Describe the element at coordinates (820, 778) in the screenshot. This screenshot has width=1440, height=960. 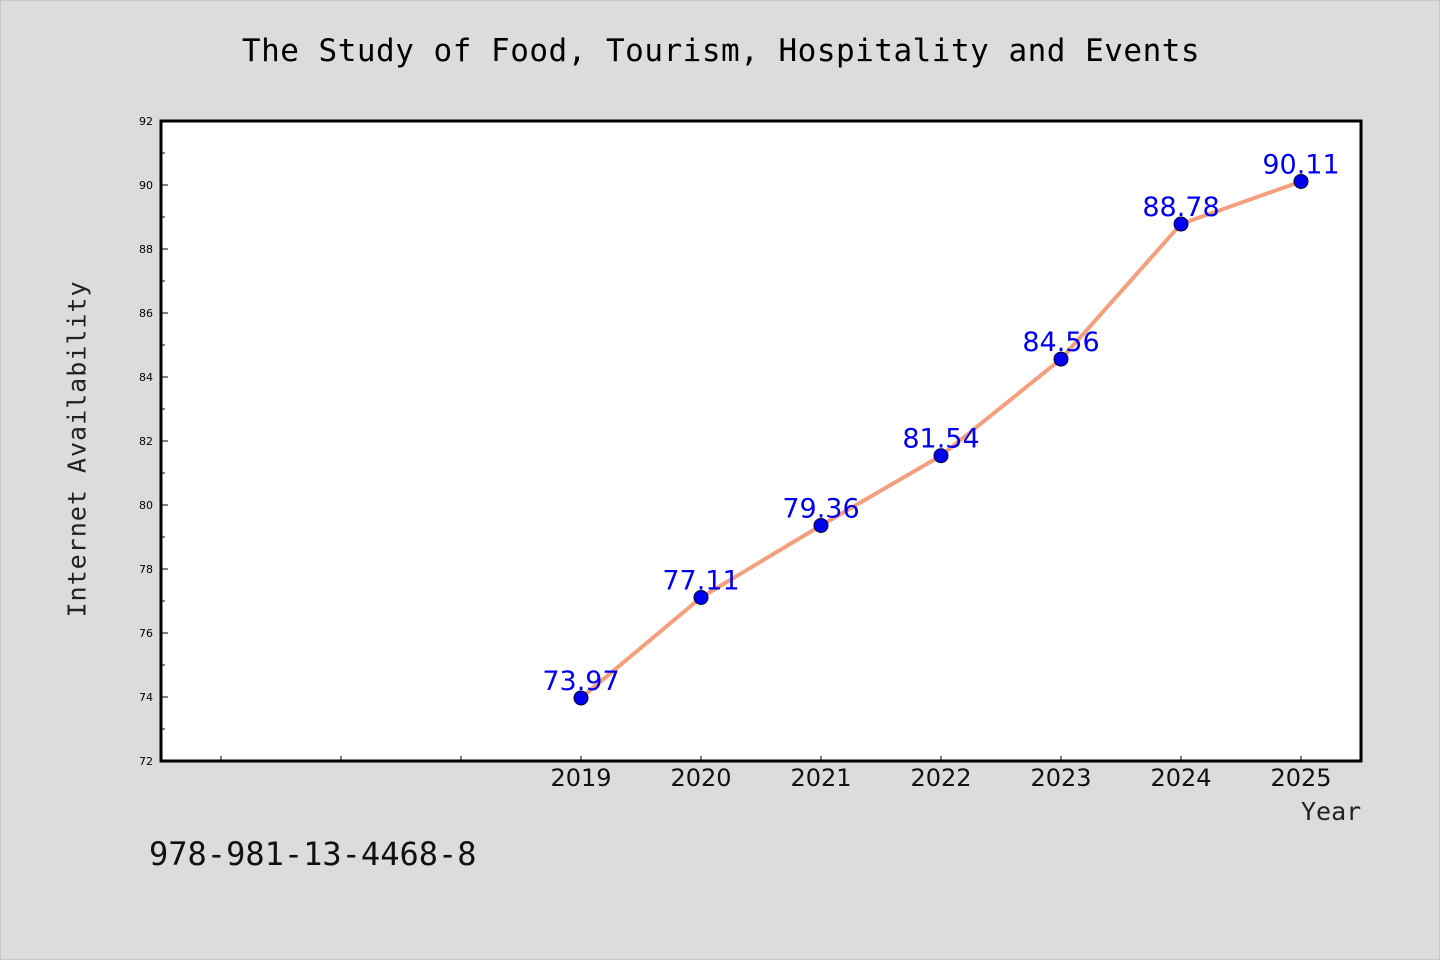
I see `x-tick-label: 2021` at that location.